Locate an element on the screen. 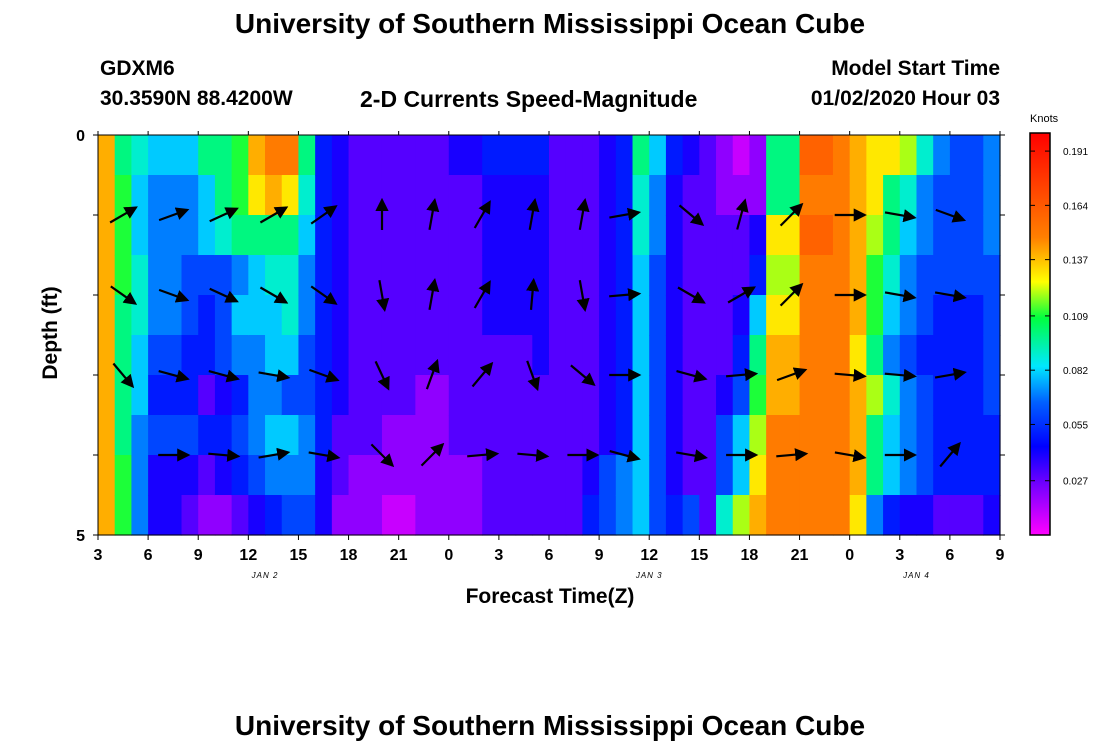 This screenshot has height=750, width=1100. x-tick-label: 21 is located at coordinates (399, 555).